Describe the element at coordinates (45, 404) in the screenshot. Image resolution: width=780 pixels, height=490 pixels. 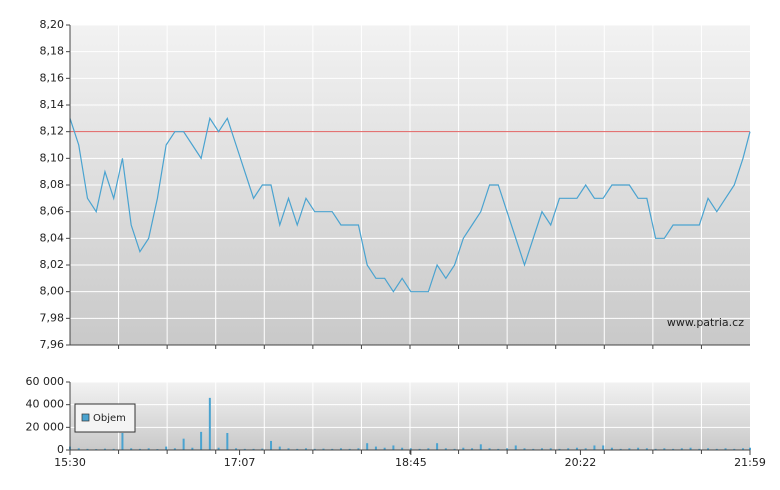
I see `y-tick-label: 40 000` at that location.